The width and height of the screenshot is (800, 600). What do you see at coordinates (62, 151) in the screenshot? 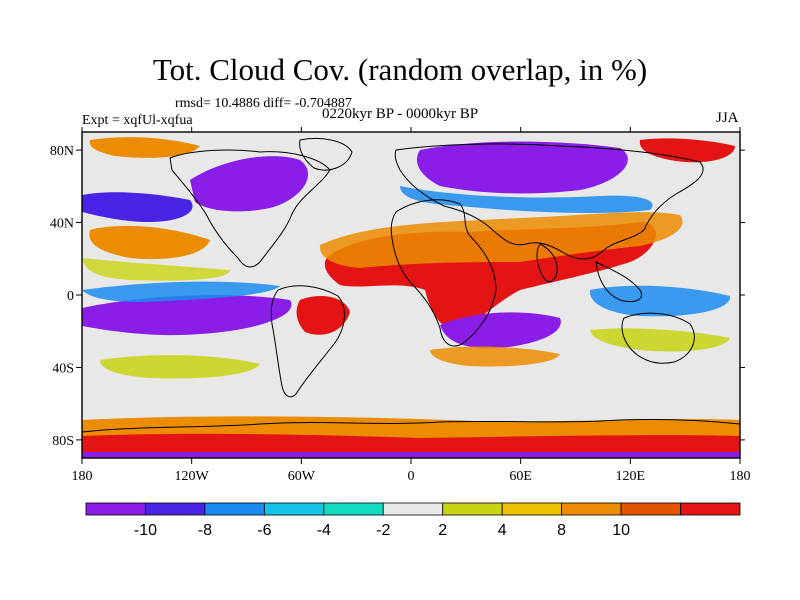
I see `y-tick-label: 80N` at bounding box center [62, 151].